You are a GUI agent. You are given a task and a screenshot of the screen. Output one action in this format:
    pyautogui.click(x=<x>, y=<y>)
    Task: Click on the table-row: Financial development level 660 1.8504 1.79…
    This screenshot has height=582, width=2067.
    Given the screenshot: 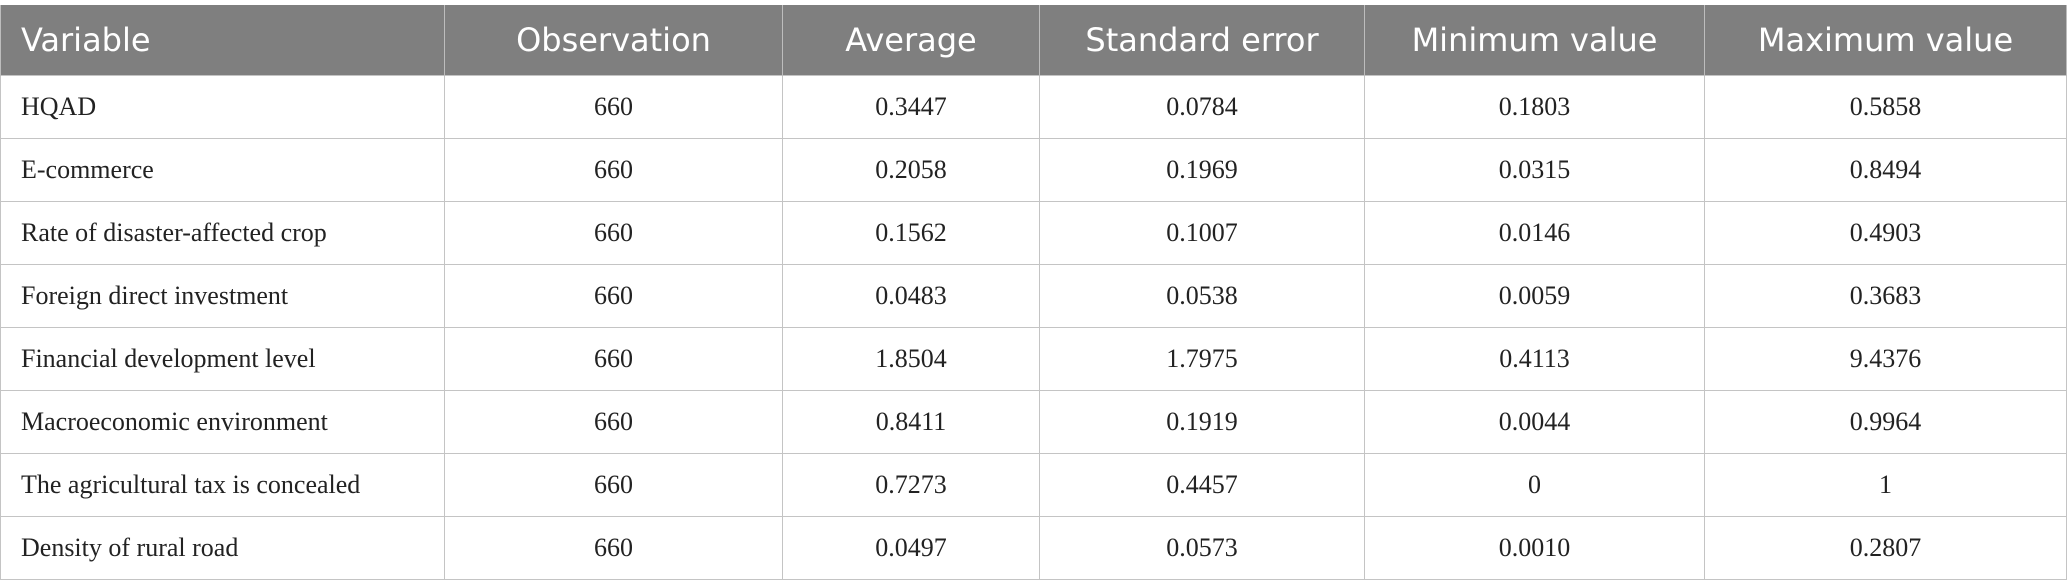 What is the action you would take?
    pyautogui.click(x=1033, y=359)
    